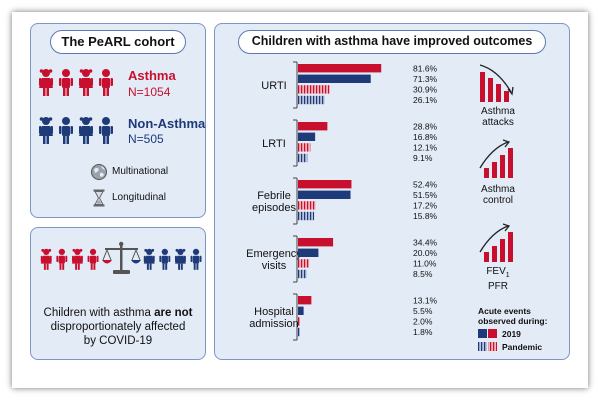 The height and width of the screenshot is (400, 600). Describe the element at coordinates (425, 79) in the screenshot. I see `value-label-0-1: 71.3%` at that location.